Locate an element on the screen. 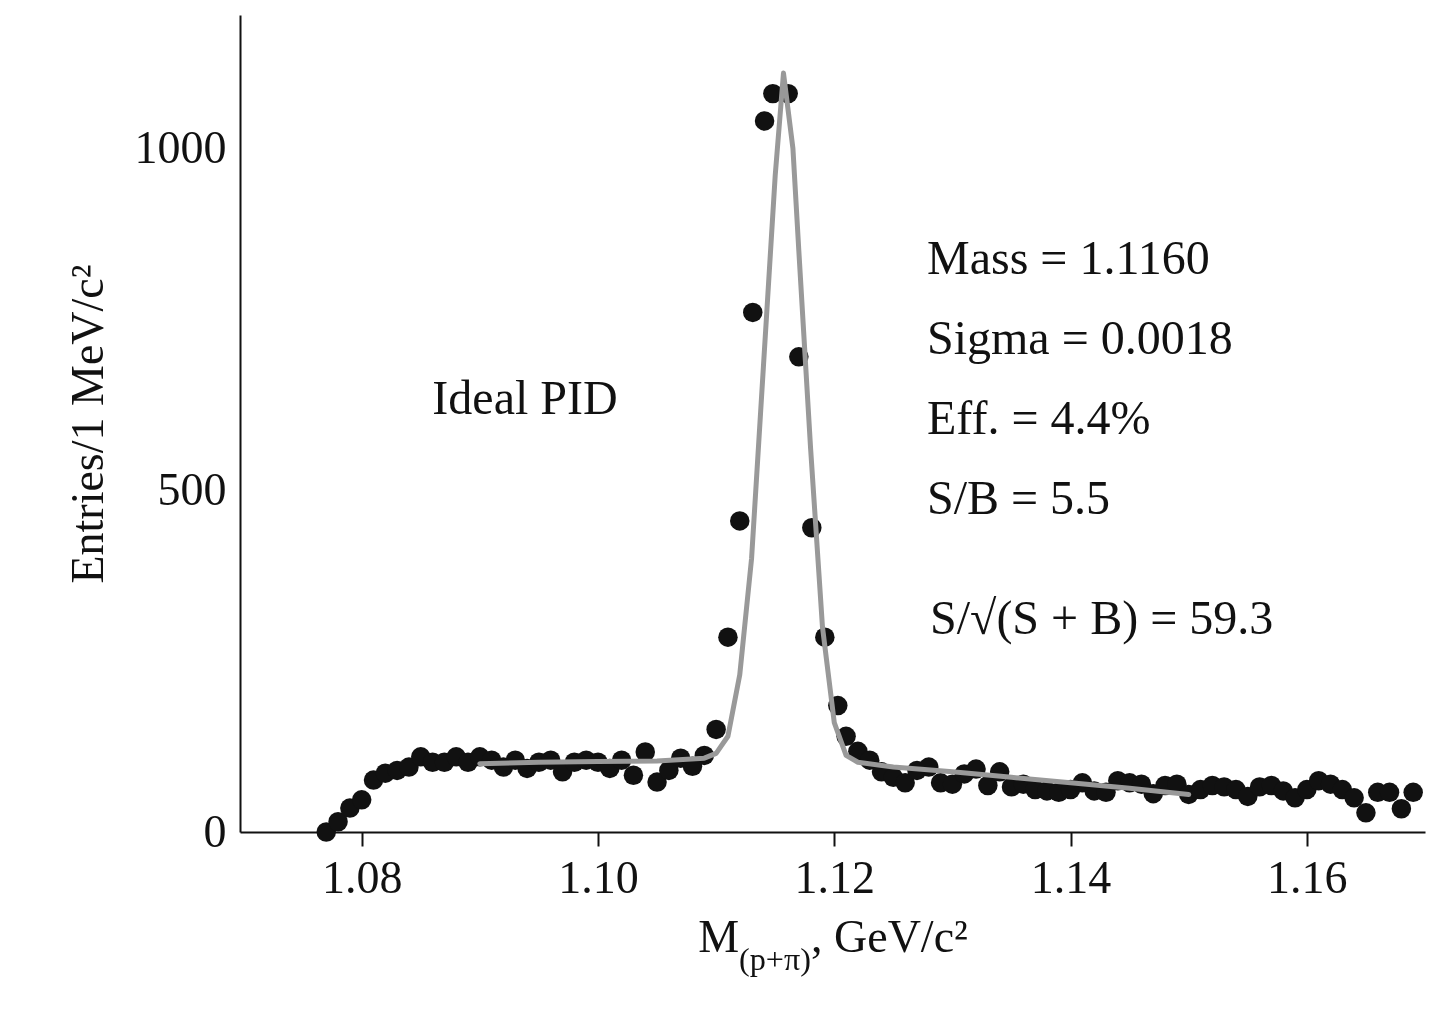 The width and height of the screenshot is (1429, 1017). annotation: S/B = 5.5 is located at coordinates (1019, 497).